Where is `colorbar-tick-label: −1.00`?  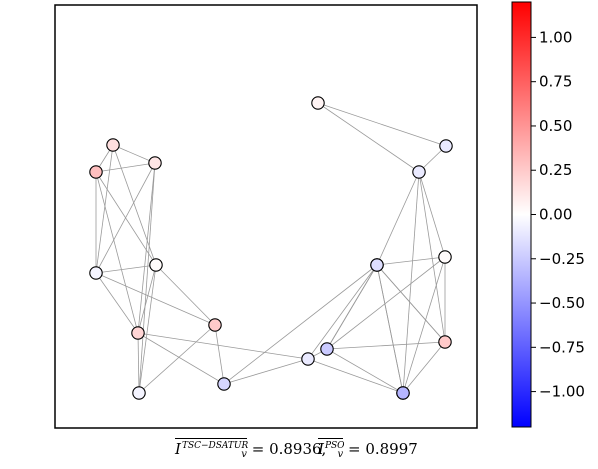 colorbar-tick-label: −1.00 is located at coordinates (562, 392).